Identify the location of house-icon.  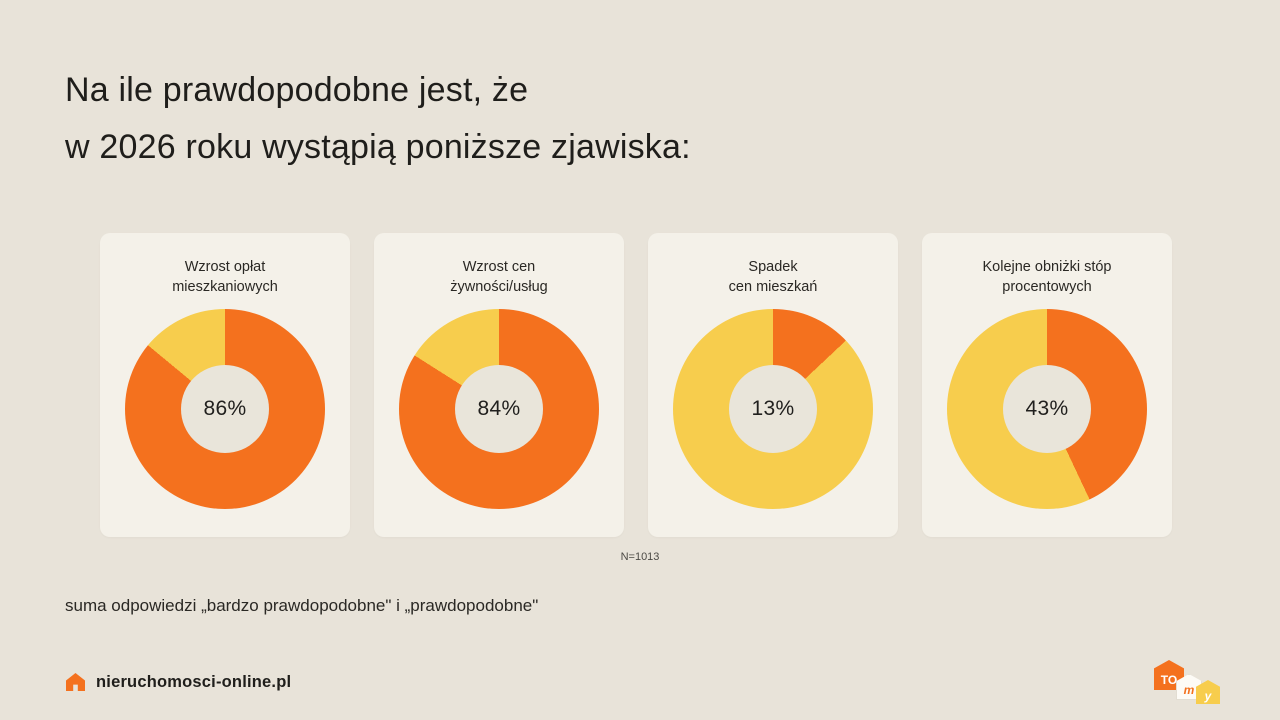
(75, 682).